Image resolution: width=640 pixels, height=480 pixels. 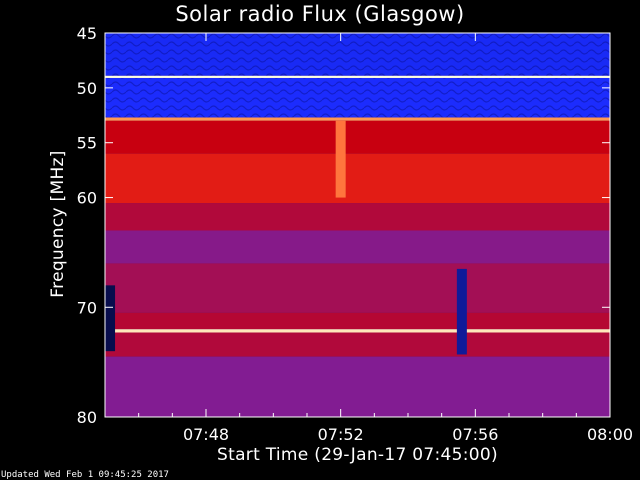 What do you see at coordinates (87, 33) in the screenshot?
I see `y-tick-label: 45` at bounding box center [87, 33].